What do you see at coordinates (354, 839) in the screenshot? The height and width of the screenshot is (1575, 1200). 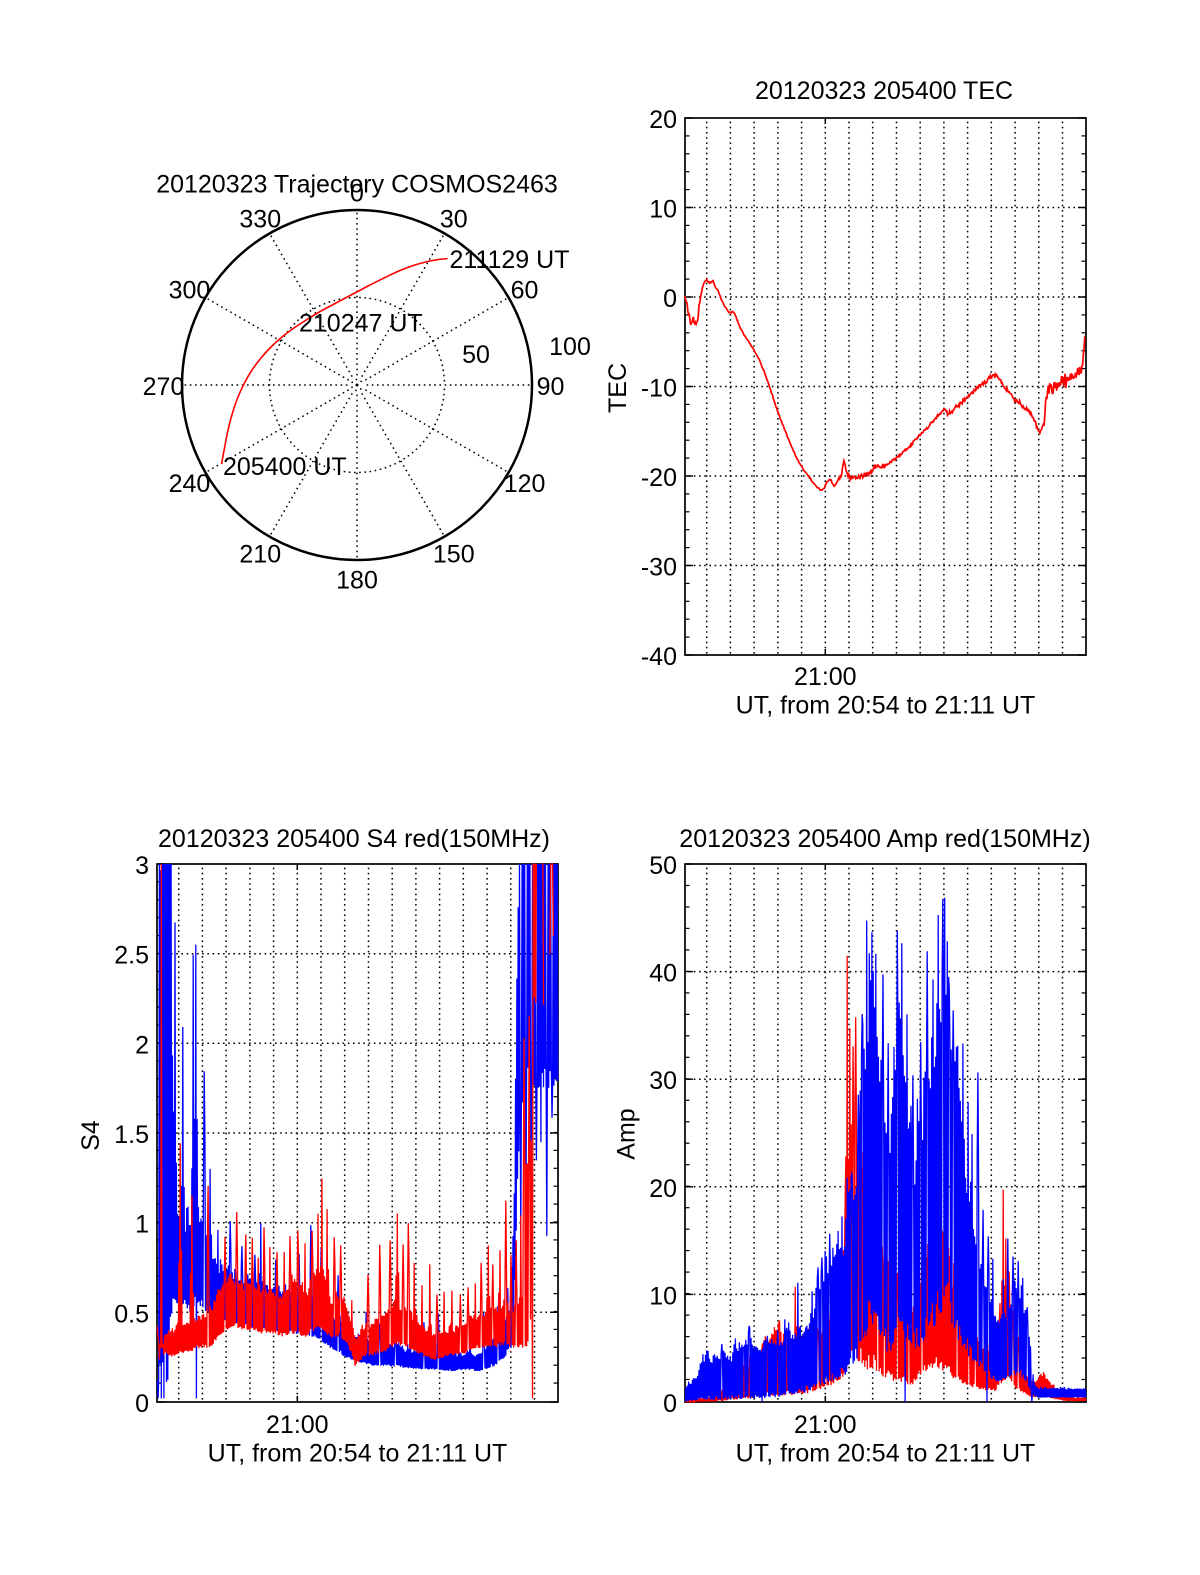 I see `svg-text: 20120323 205400 S4 red(150MHz)` at bounding box center [354, 839].